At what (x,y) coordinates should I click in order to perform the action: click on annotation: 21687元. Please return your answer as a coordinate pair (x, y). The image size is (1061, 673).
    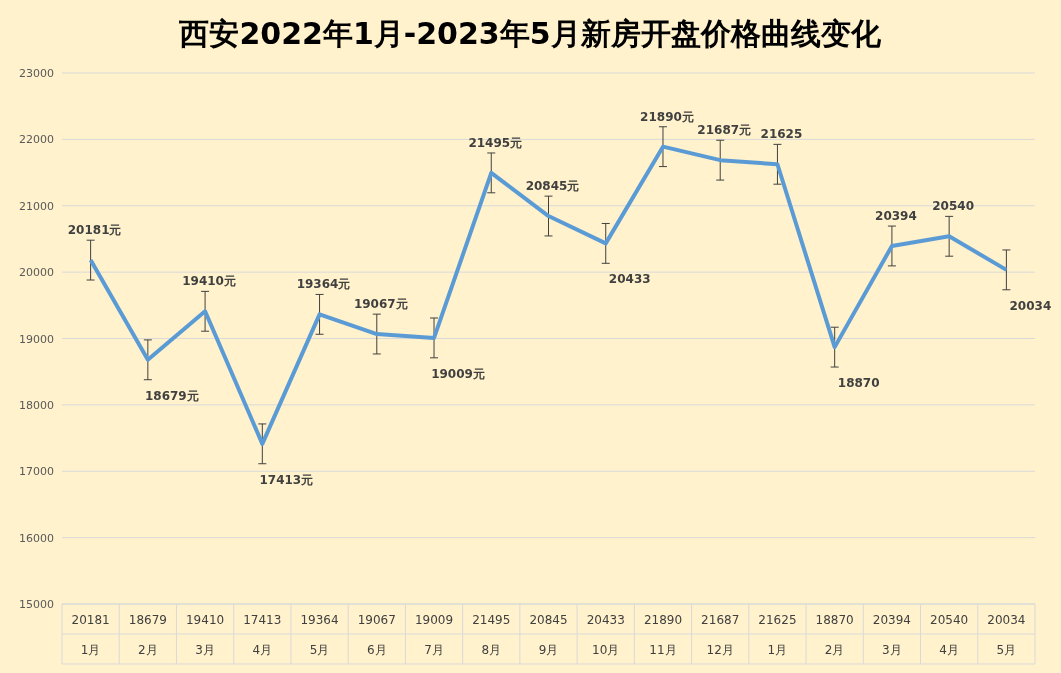
    Looking at the image, I should click on (724, 130).